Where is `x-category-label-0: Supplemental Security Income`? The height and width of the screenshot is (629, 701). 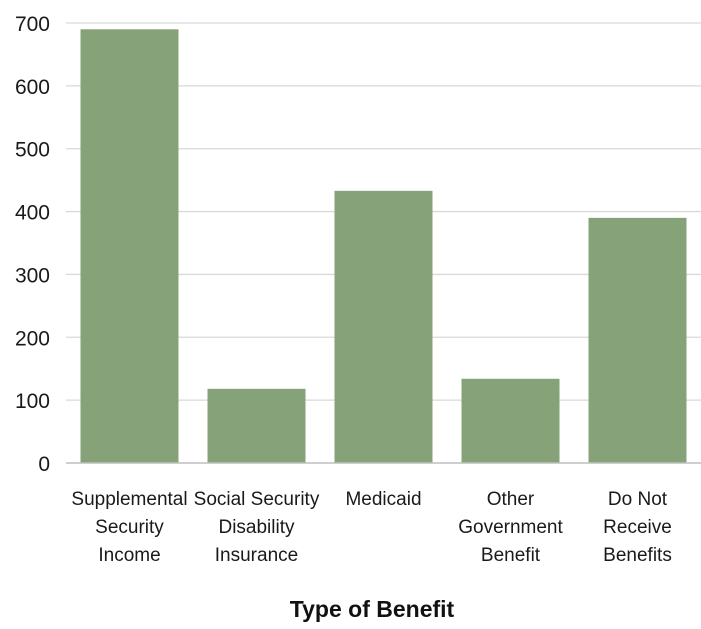
x-category-label-0: Supplemental Security Income is located at coordinates (129, 527).